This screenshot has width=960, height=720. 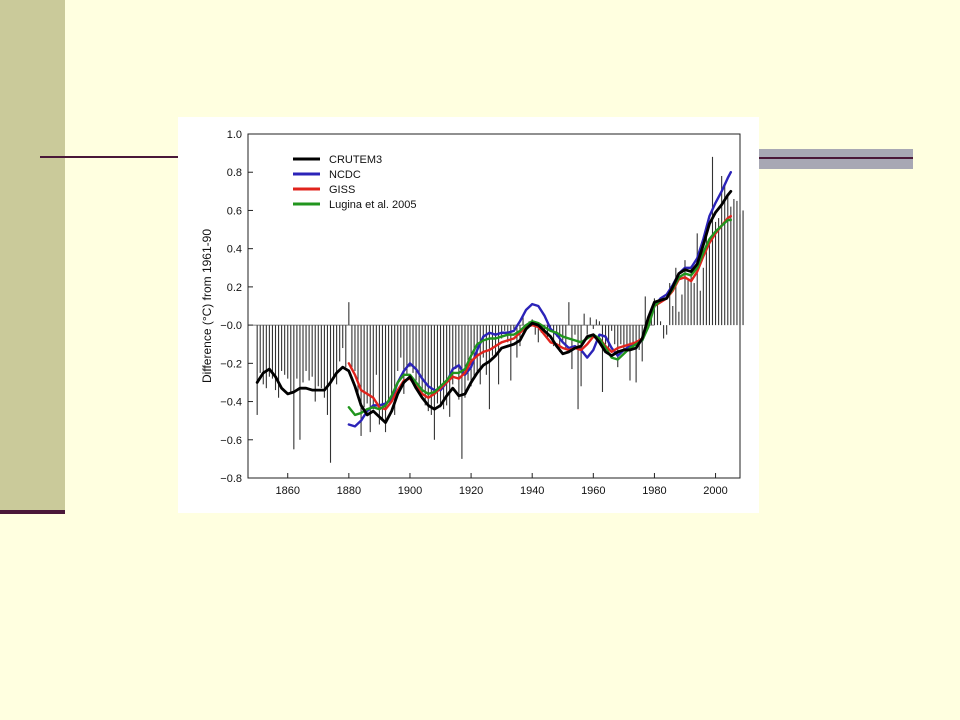 I want to click on y-tick-label-3: 0.4, so click(x=234, y=250).